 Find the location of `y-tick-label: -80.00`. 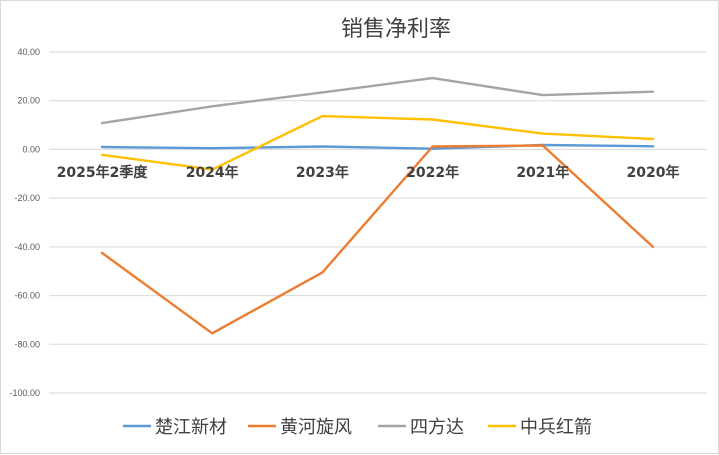

y-tick-label: -80.00 is located at coordinates (27, 344).